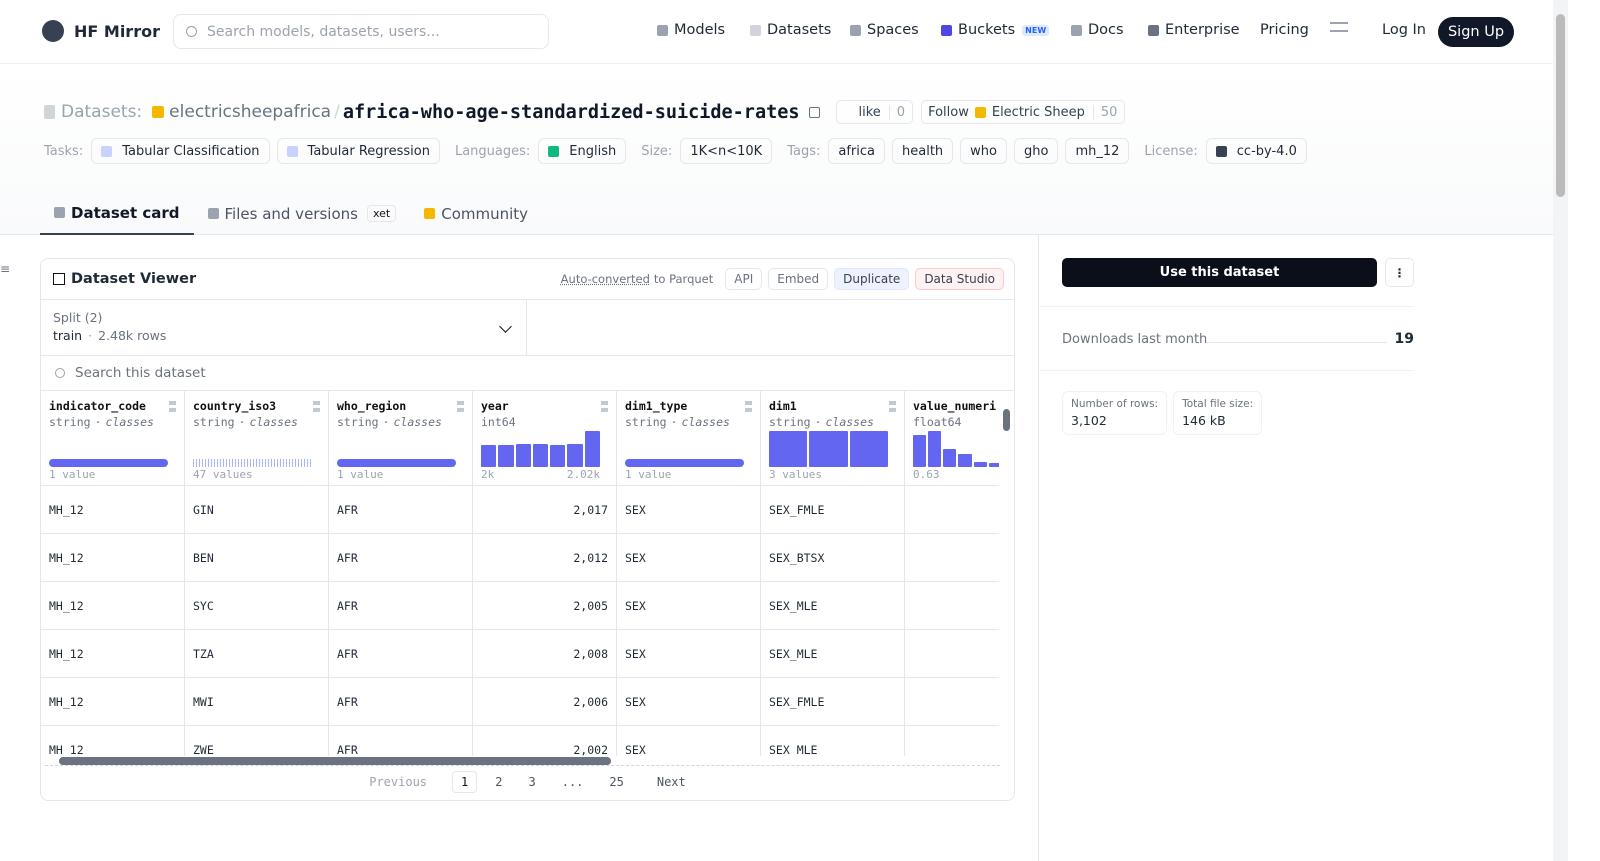  Describe the element at coordinates (983, 151) in the screenshot. I see `tag: who` at that location.